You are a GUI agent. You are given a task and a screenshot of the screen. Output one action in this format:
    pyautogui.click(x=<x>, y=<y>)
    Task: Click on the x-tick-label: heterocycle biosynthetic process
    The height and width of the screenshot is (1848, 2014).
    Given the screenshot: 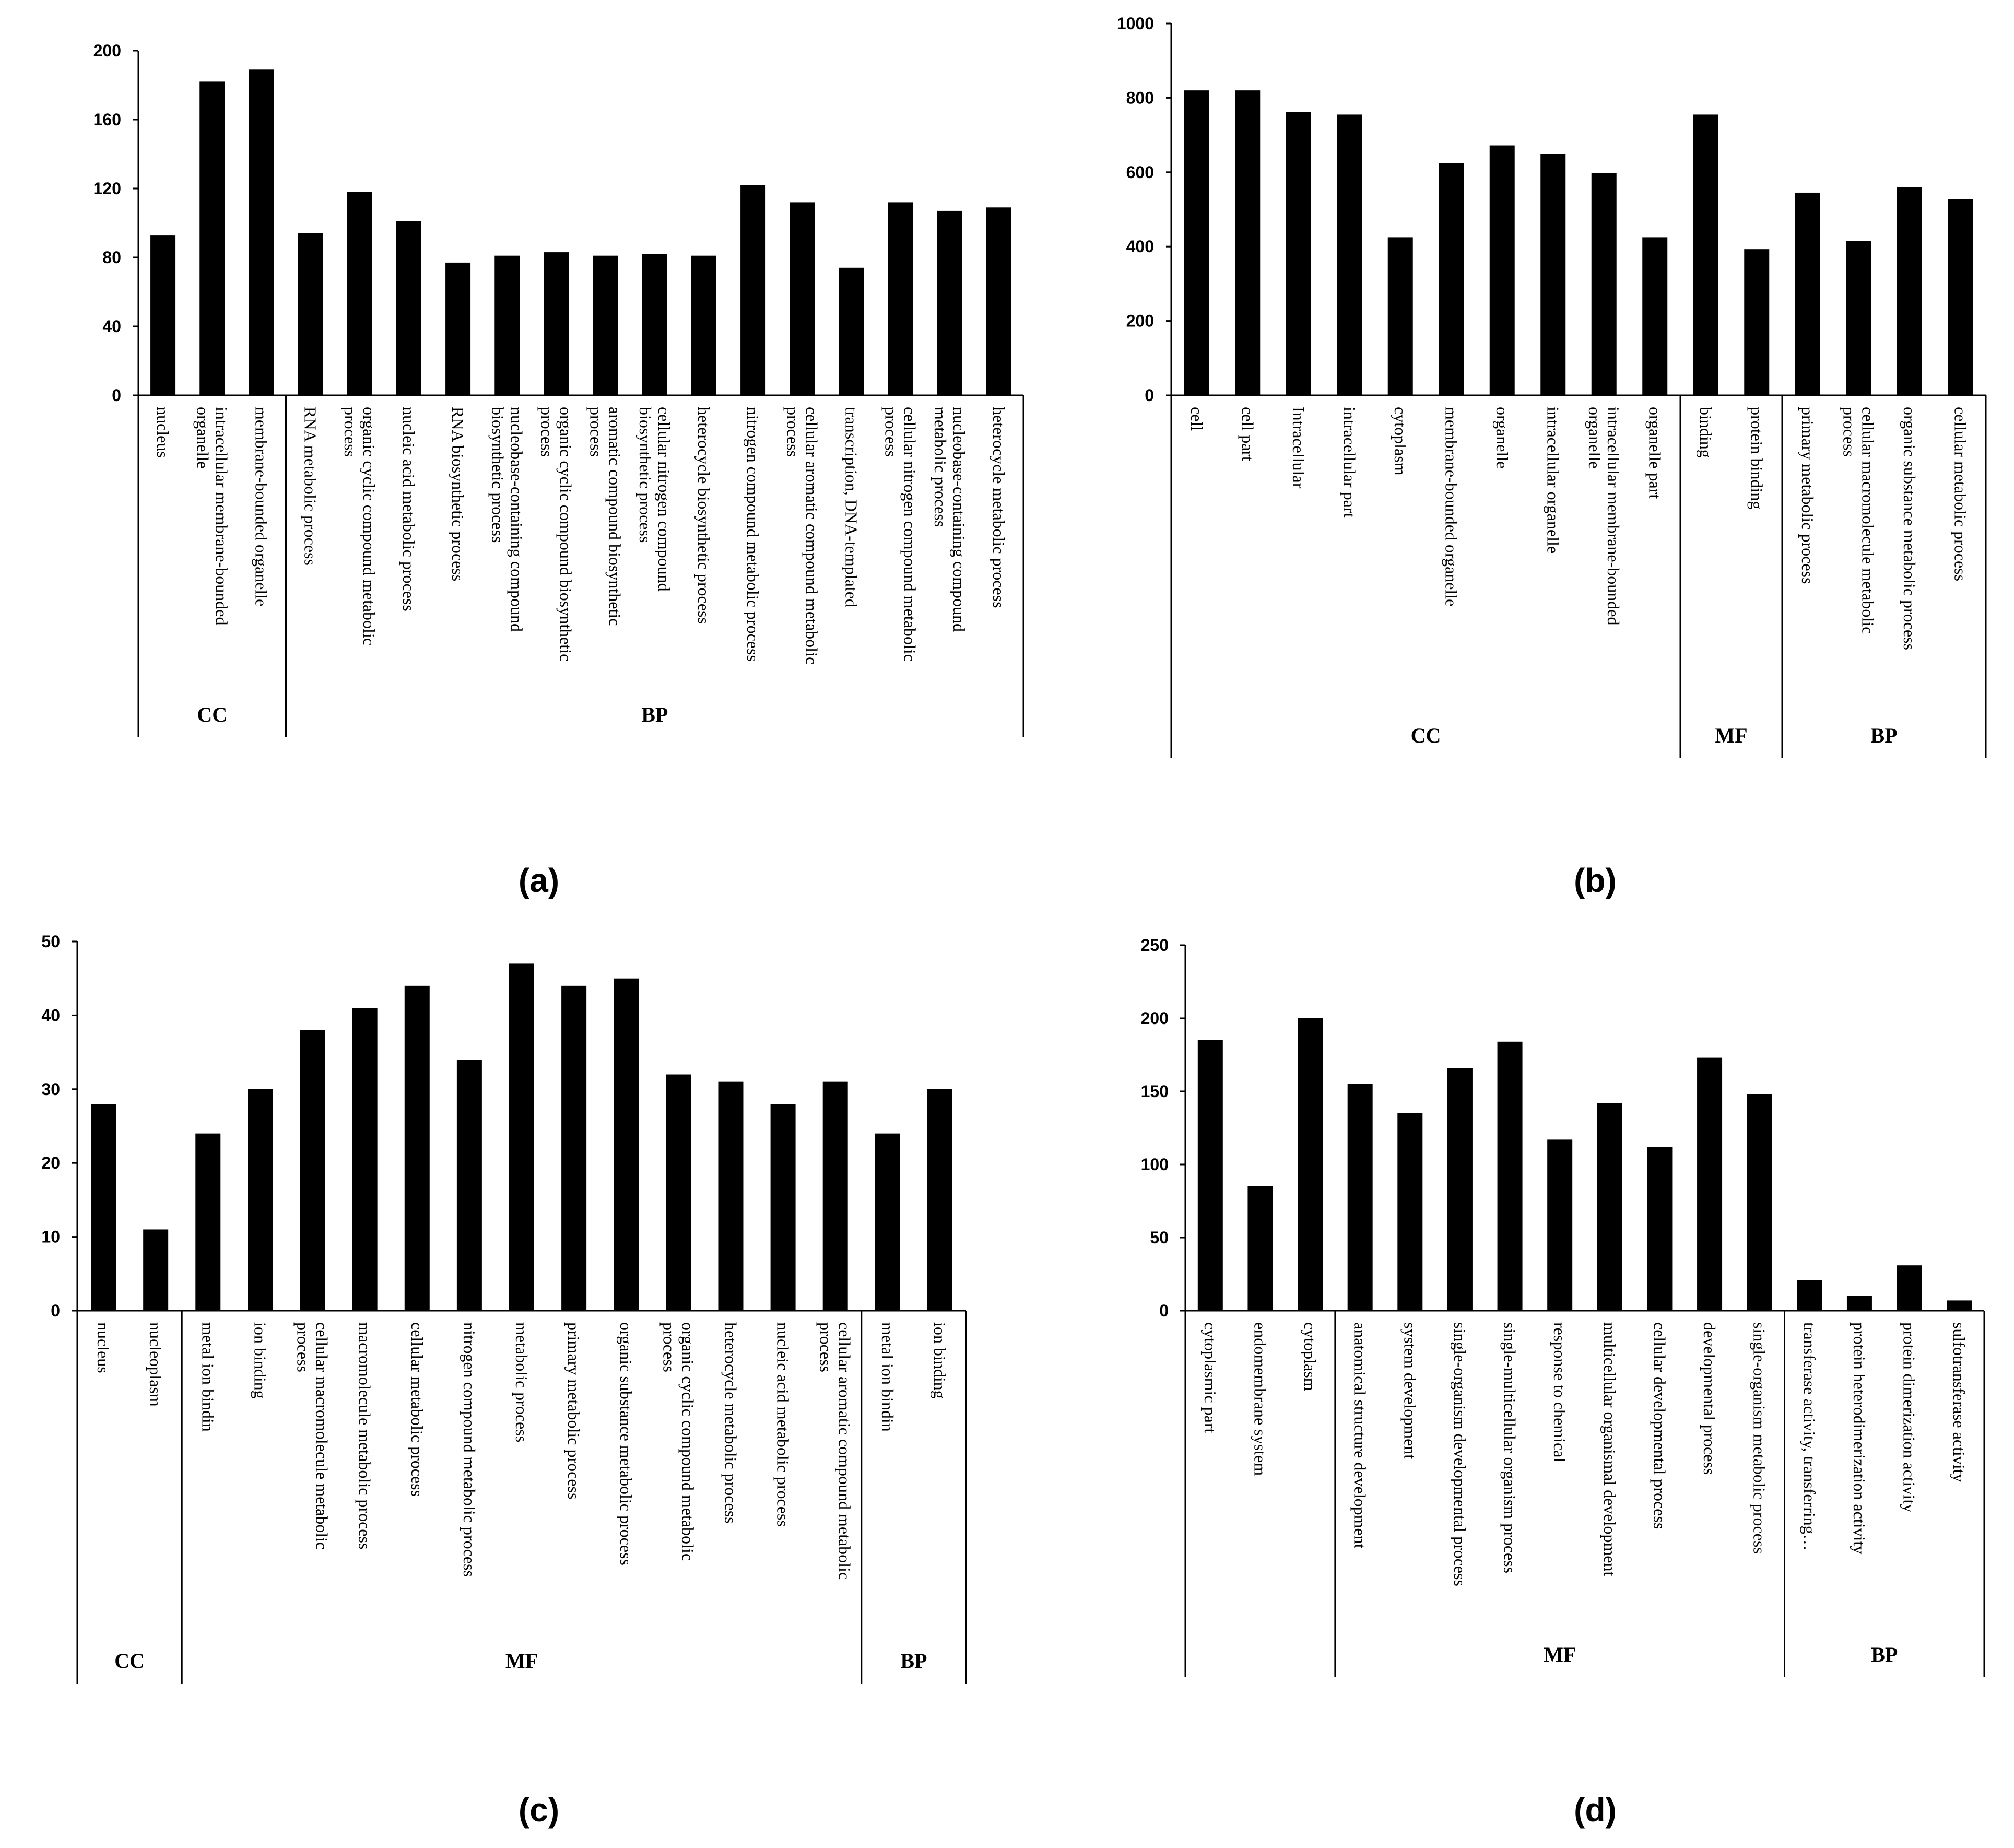 What is the action you would take?
    pyautogui.click(x=703, y=515)
    